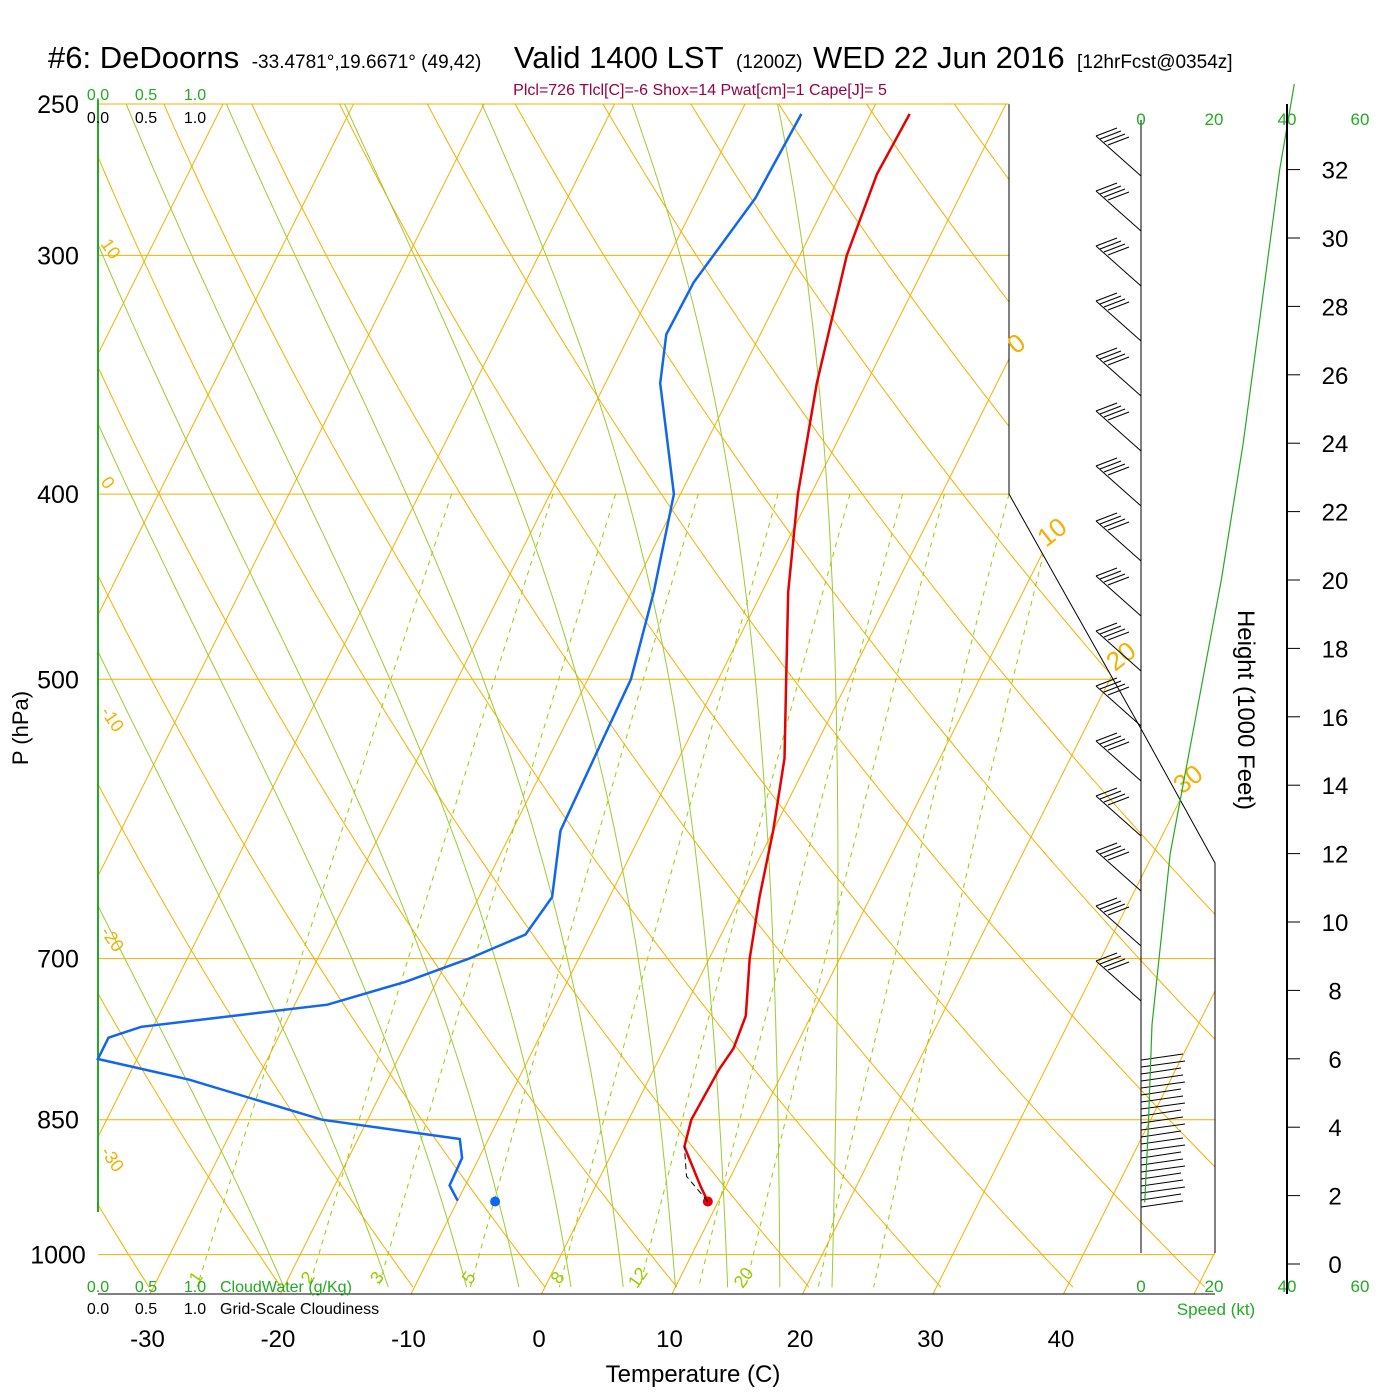 The height and width of the screenshot is (1400, 1400). Describe the element at coordinates (538, 1339) in the screenshot. I see `x-tick-label: 0` at that location.